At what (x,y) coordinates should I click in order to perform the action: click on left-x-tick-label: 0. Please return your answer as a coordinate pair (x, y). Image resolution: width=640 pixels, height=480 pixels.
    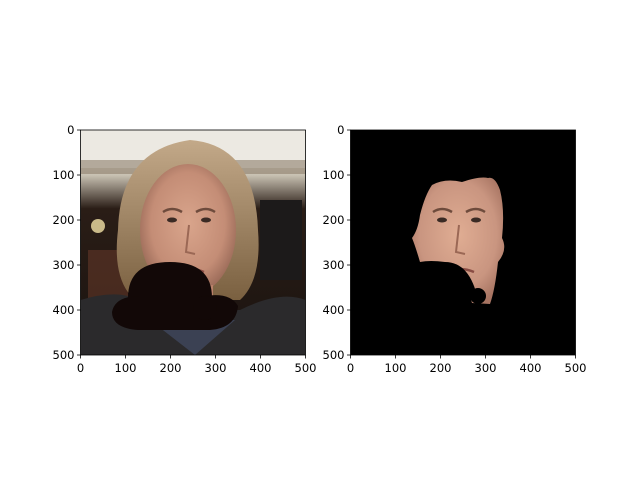
    Looking at the image, I should click on (80, 368).